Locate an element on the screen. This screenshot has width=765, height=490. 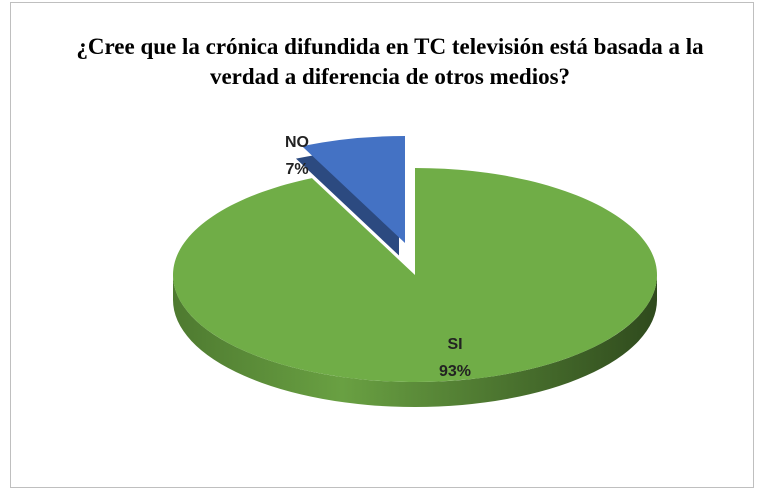
slice-value-label: 7% is located at coordinates (296, 169).